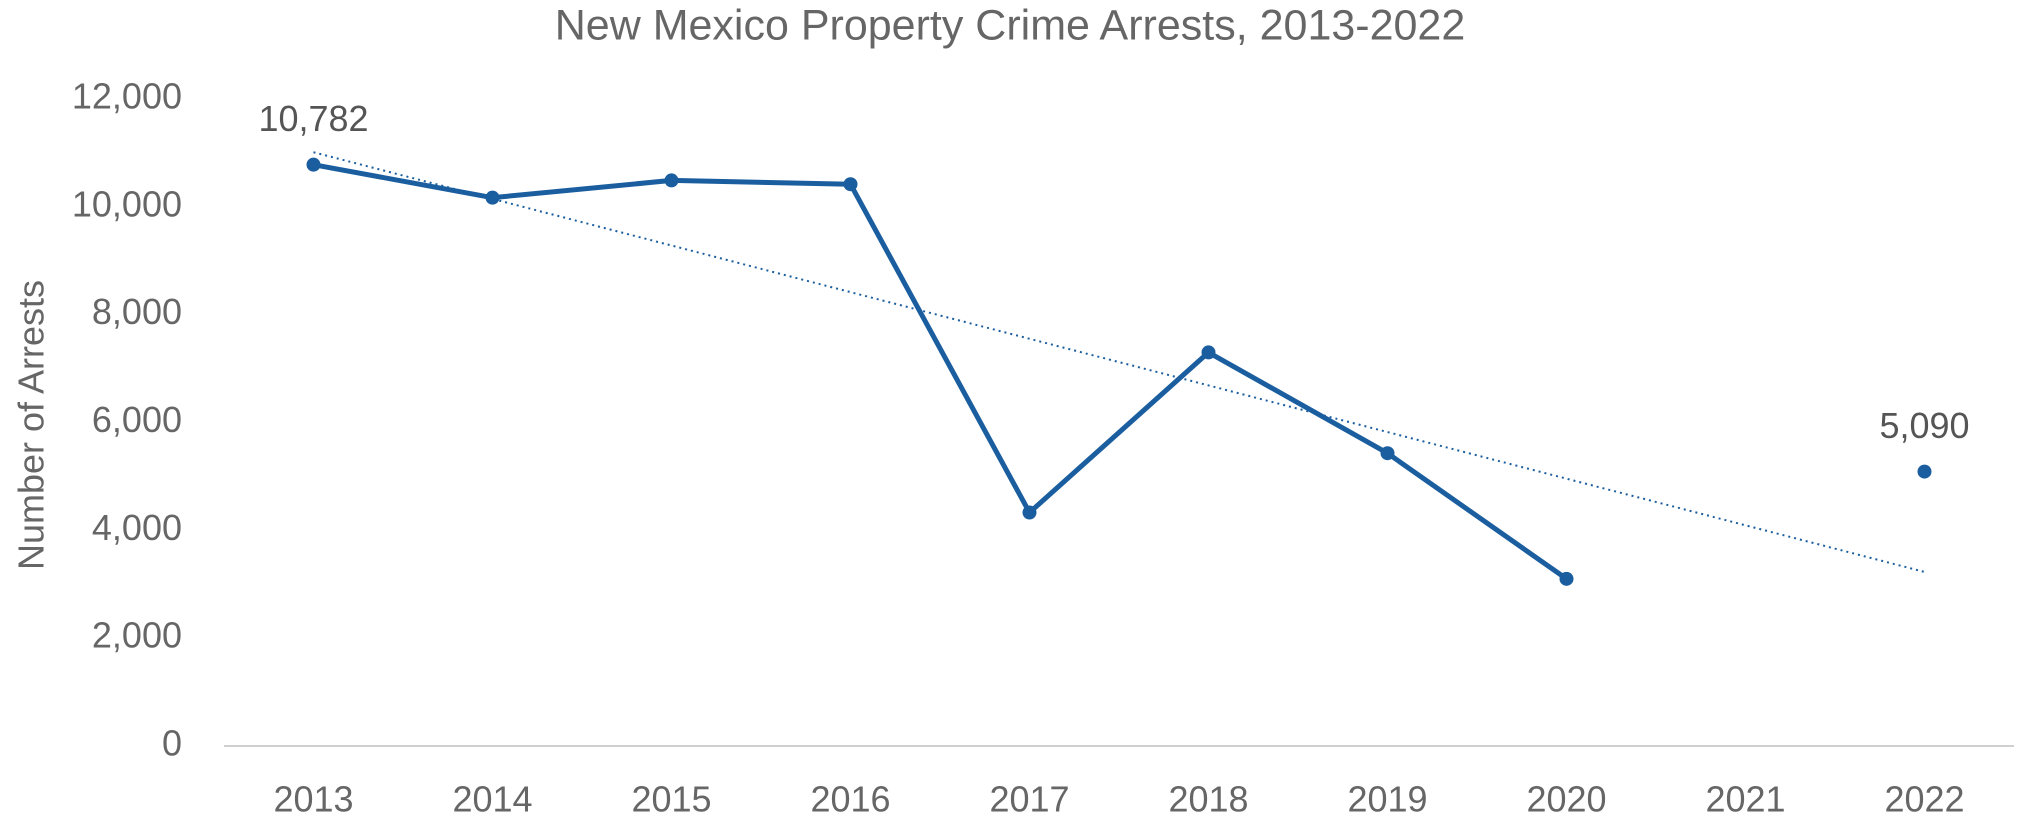 The image size is (2020, 823). I want to click on y-axis-title: Number of Arrests, so click(31, 425).